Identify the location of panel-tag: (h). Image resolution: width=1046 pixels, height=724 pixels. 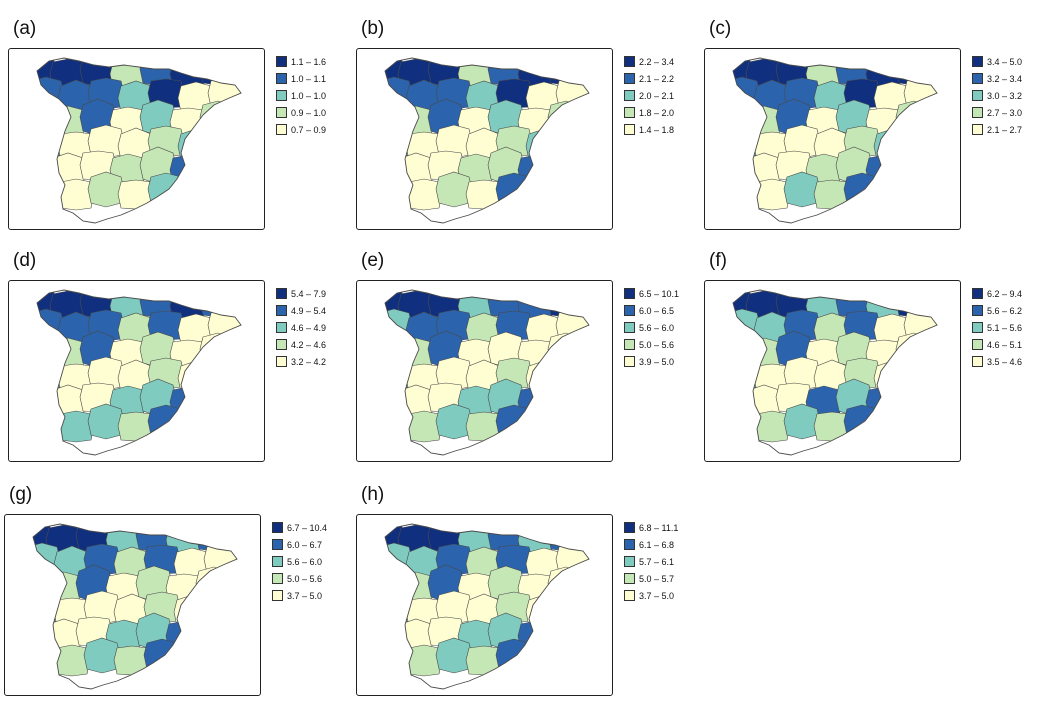
(373, 494).